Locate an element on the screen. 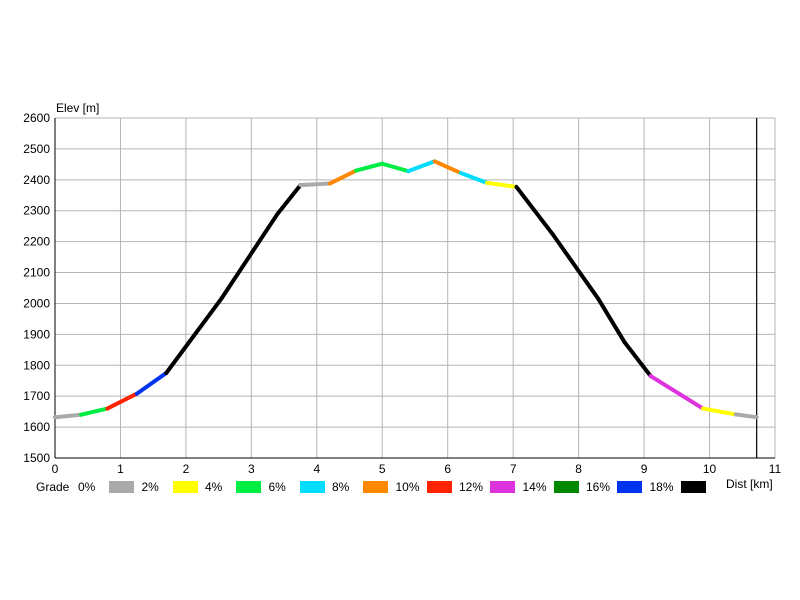 Image resolution: width=800 pixels, height=600 pixels. x-tick-label: 10 is located at coordinates (710, 469).